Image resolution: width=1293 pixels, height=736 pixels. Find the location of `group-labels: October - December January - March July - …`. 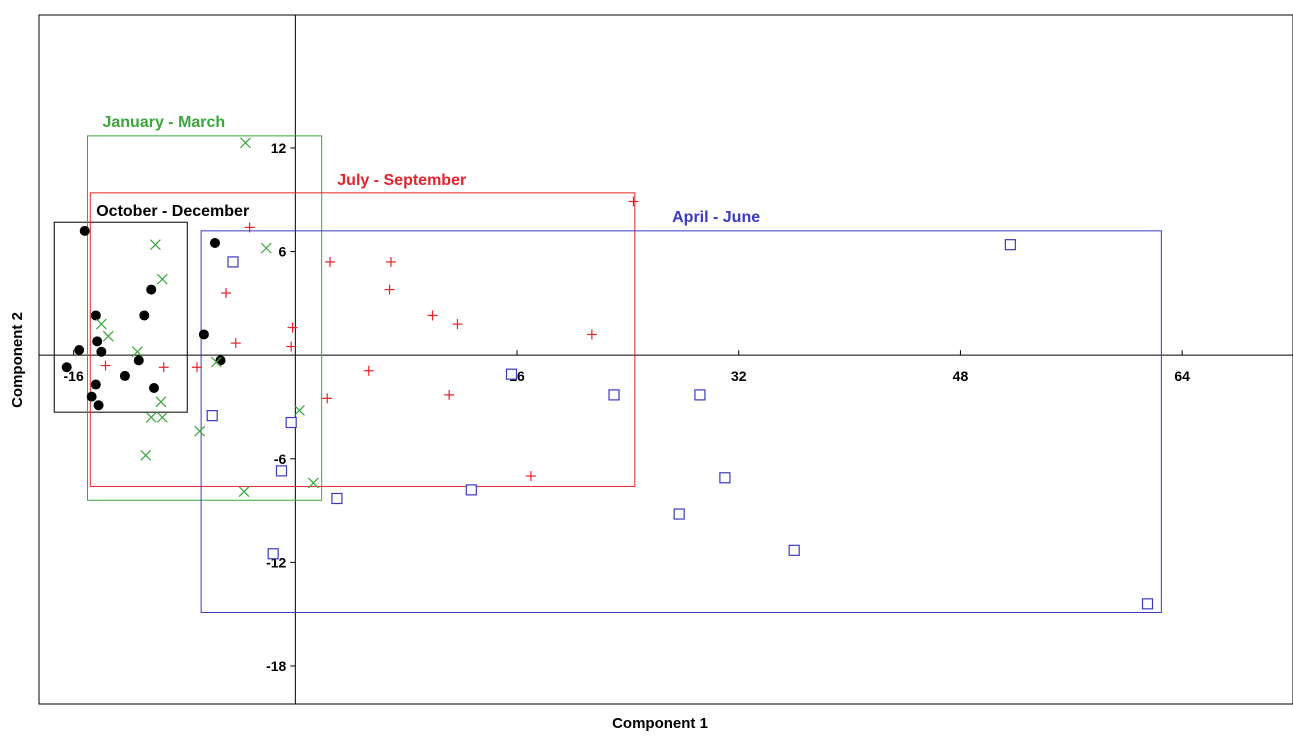

group-labels: October - December January - March July - … is located at coordinates (428, 170).